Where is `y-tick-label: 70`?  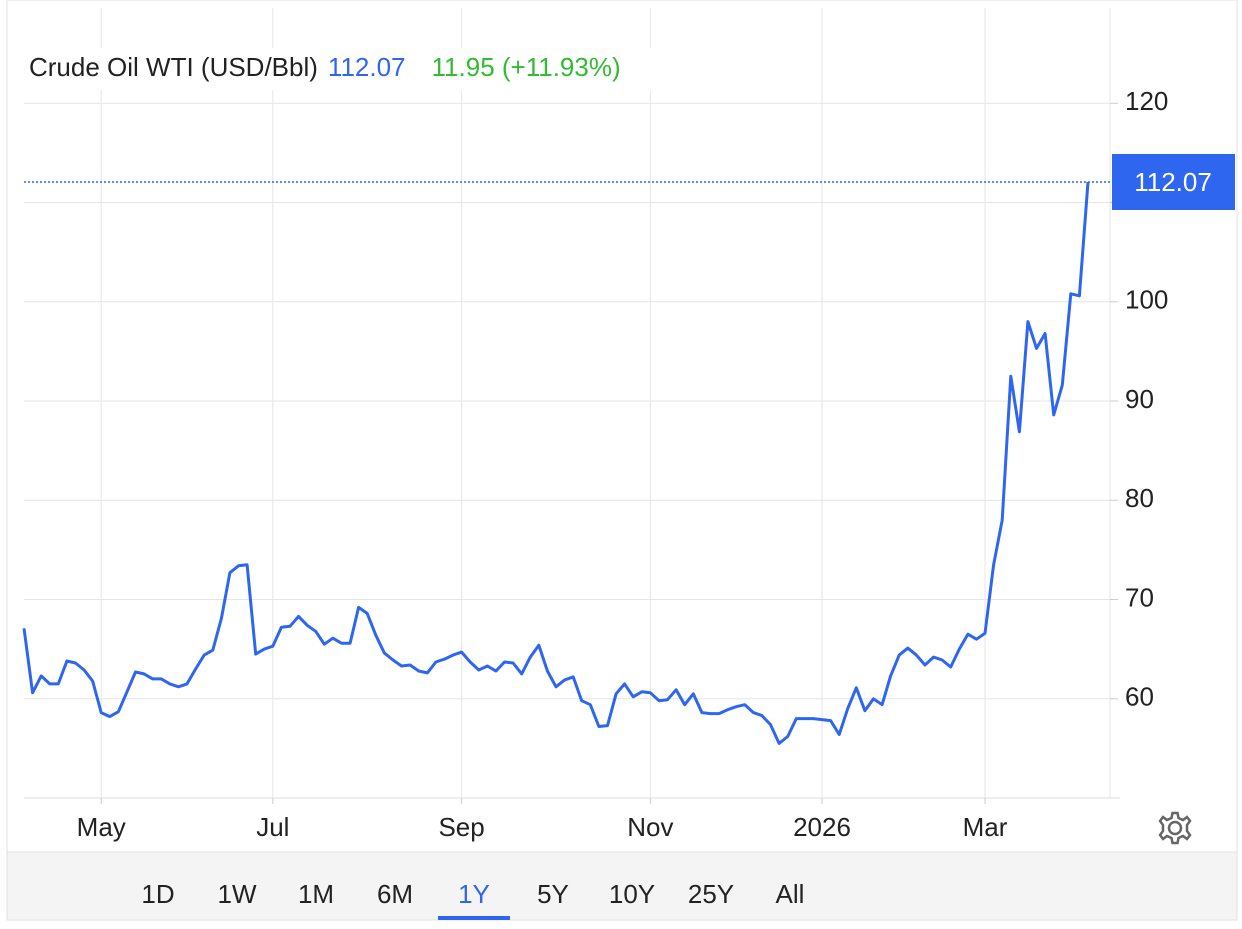 y-tick-label: 70 is located at coordinates (1139, 597).